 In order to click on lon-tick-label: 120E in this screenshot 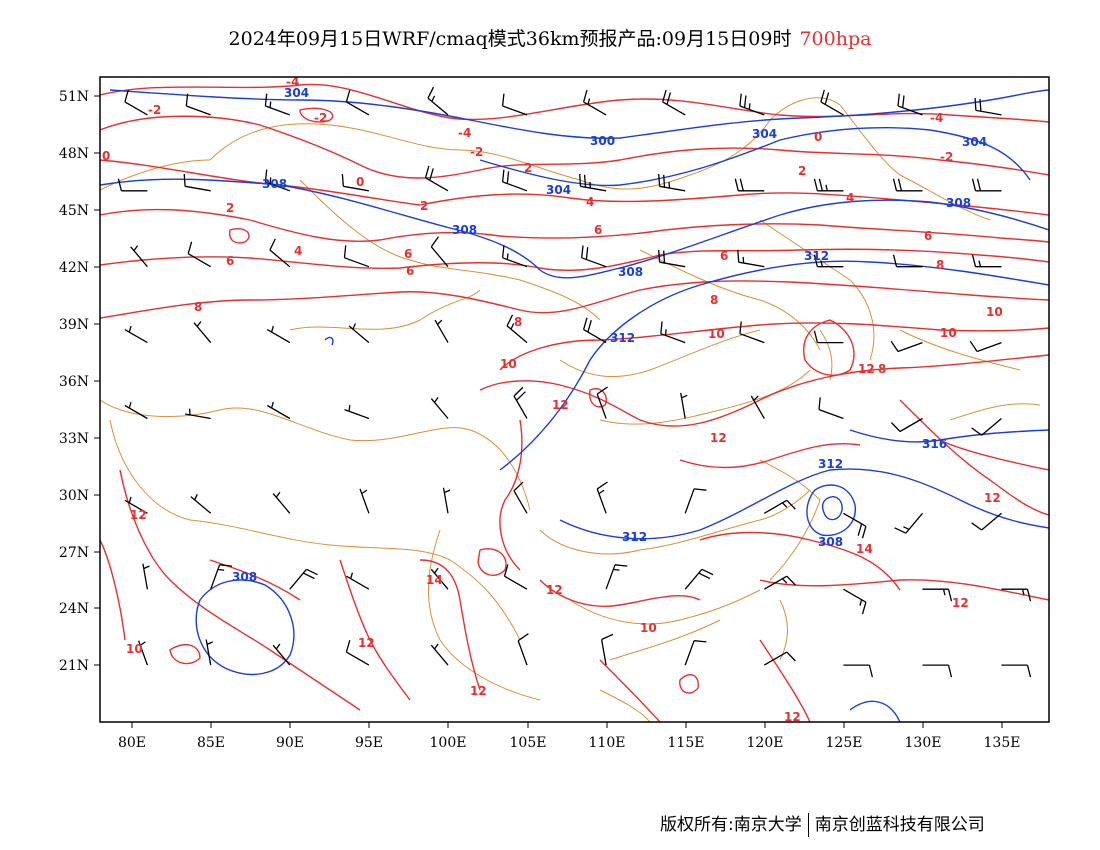, I will do `click(765, 743)`.